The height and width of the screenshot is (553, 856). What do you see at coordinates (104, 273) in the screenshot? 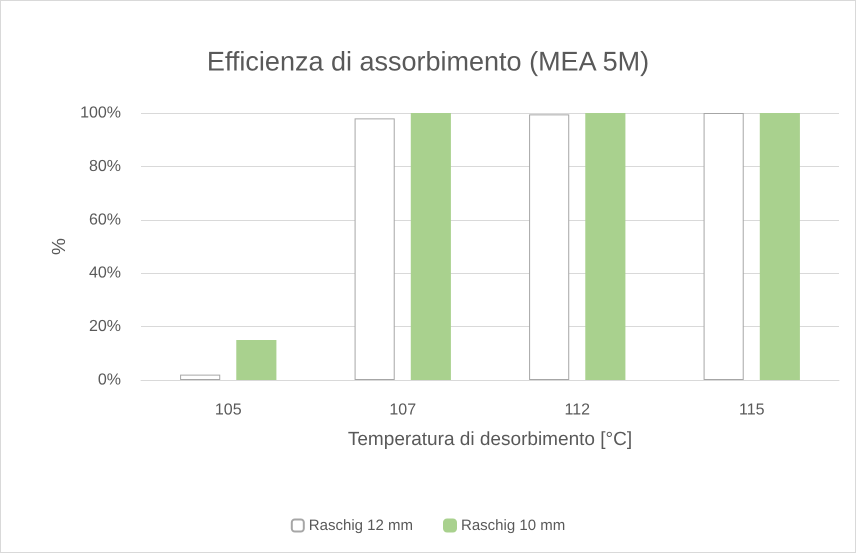
I see `y-tick-label: 40%` at bounding box center [104, 273].